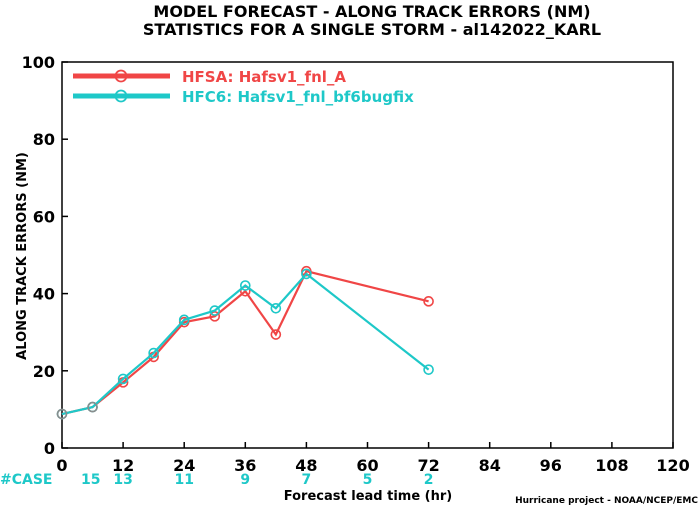 This screenshot has height=506, width=700. I want to click on y-axis-label: ALONG TRACK ERRORS (NM), so click(22, 256).